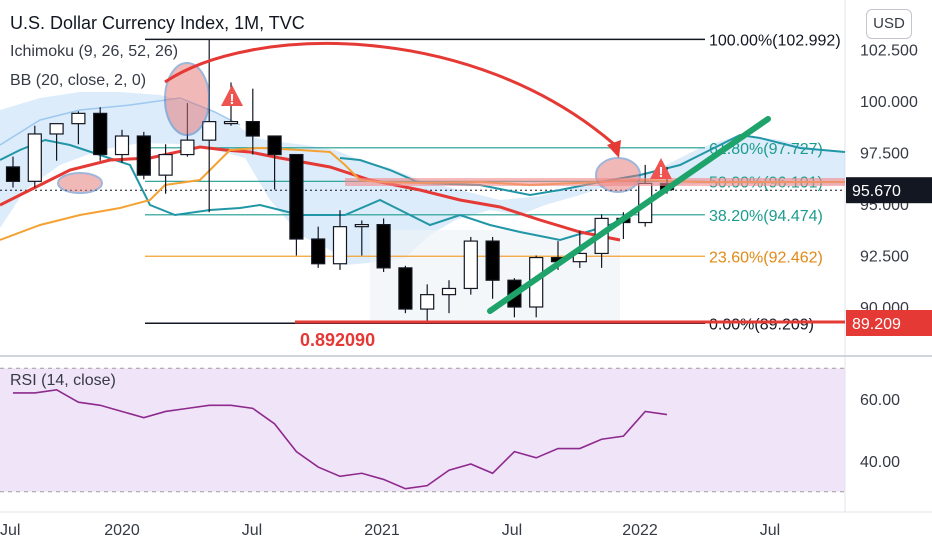 The height and width of the screenshot is (550, 932). What do you see at coordinates (157, 23) in the screenshot?
I see `chart-title: U.S. Dollar Currency Index, 1M, TVC` at bounding box center [157, 23].